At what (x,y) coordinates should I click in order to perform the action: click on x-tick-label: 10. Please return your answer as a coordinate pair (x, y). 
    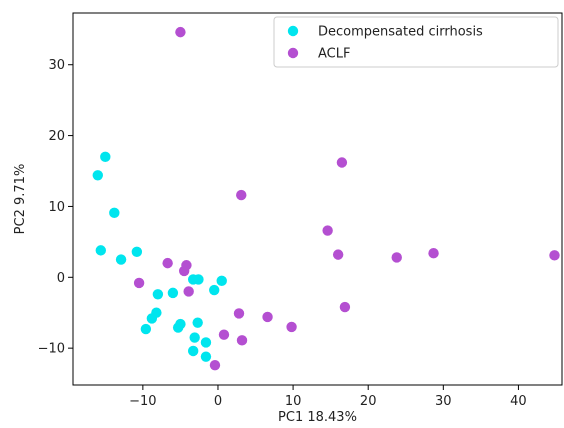
    Looking at the image, I should click on (293, 401).